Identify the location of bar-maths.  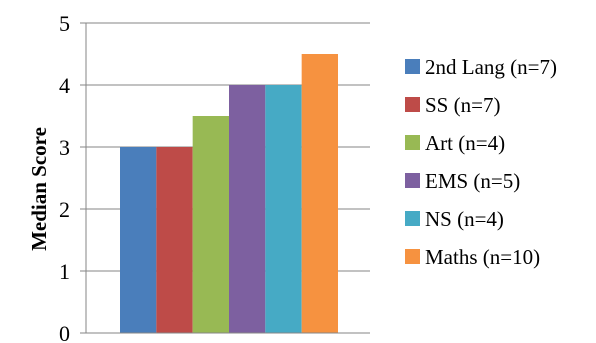
(319, 193).